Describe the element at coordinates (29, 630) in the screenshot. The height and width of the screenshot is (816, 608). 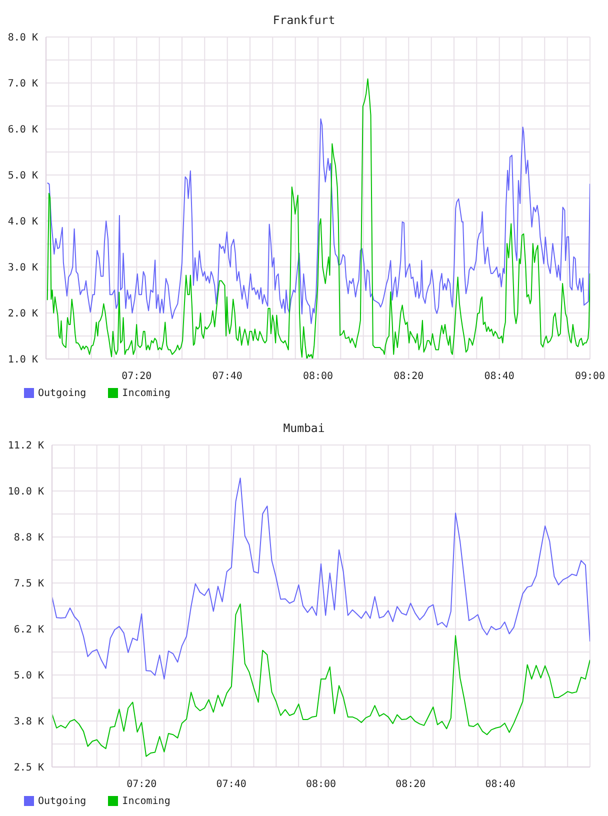
I see `y-tick-label: 6.2 K` at that location.